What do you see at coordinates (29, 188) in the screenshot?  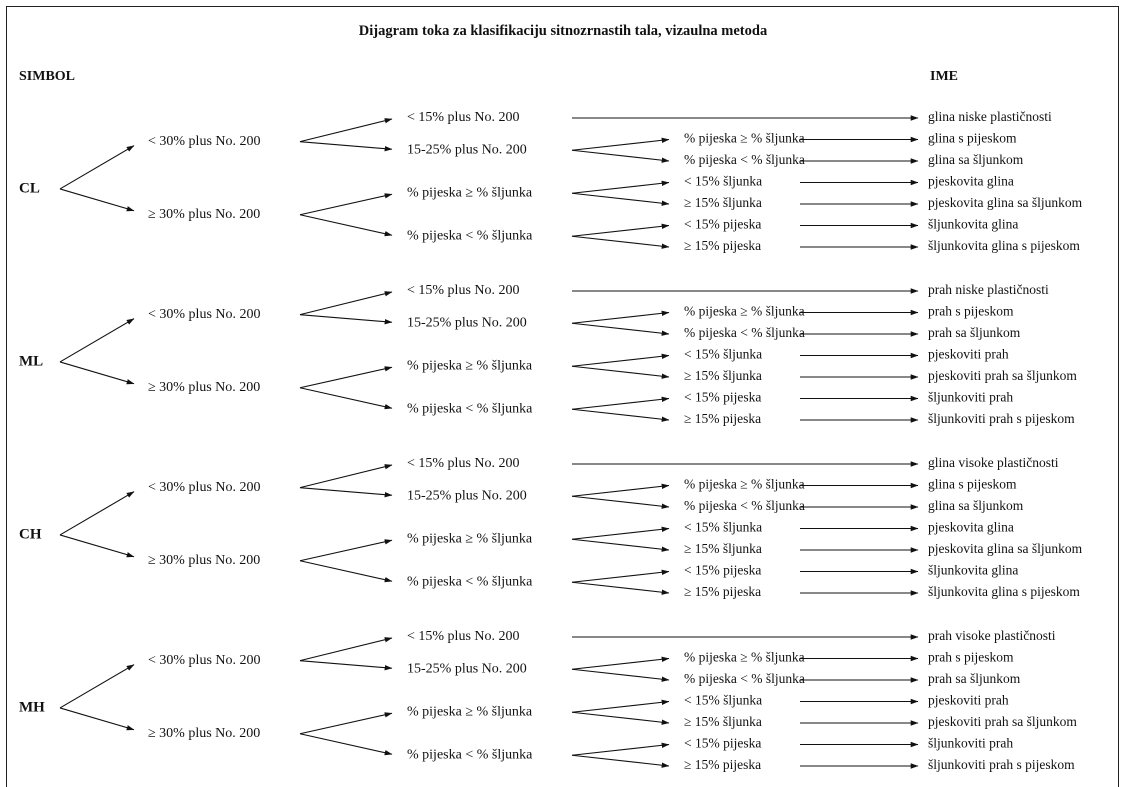 I see `symbol-label: CL` at bounding box center [29, 188].